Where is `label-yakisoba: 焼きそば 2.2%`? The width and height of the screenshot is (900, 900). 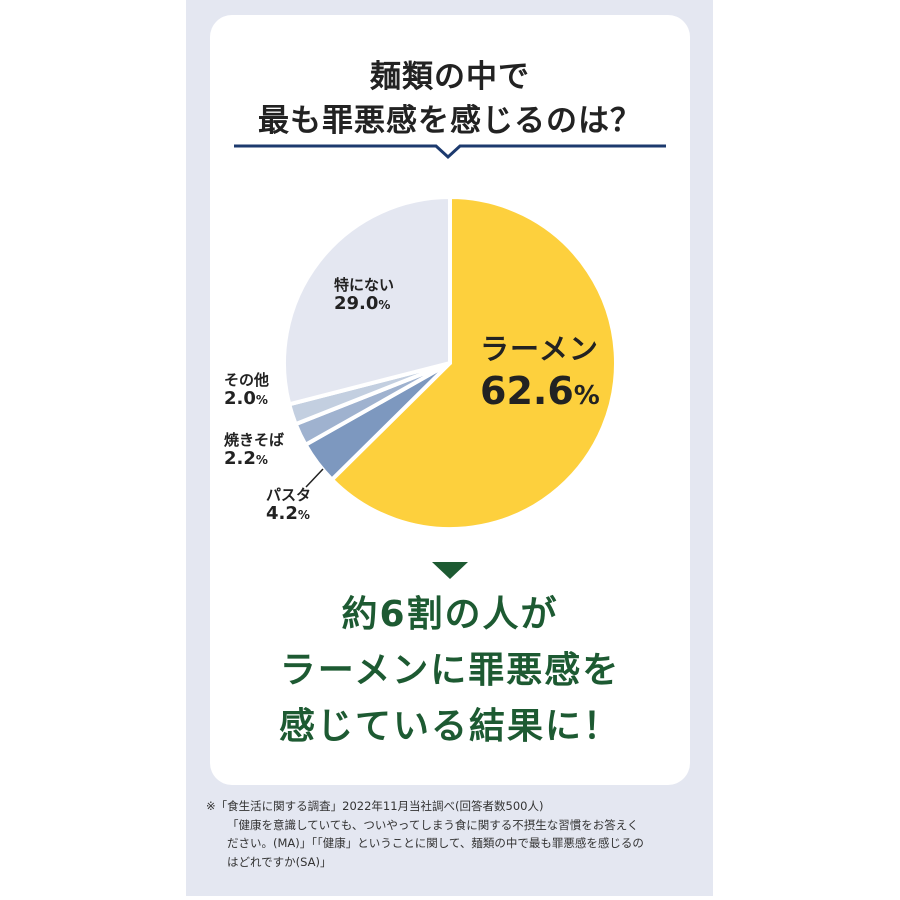
label-yakisoba: 焼きそば 2.2% is located at coordinates (254, 450).